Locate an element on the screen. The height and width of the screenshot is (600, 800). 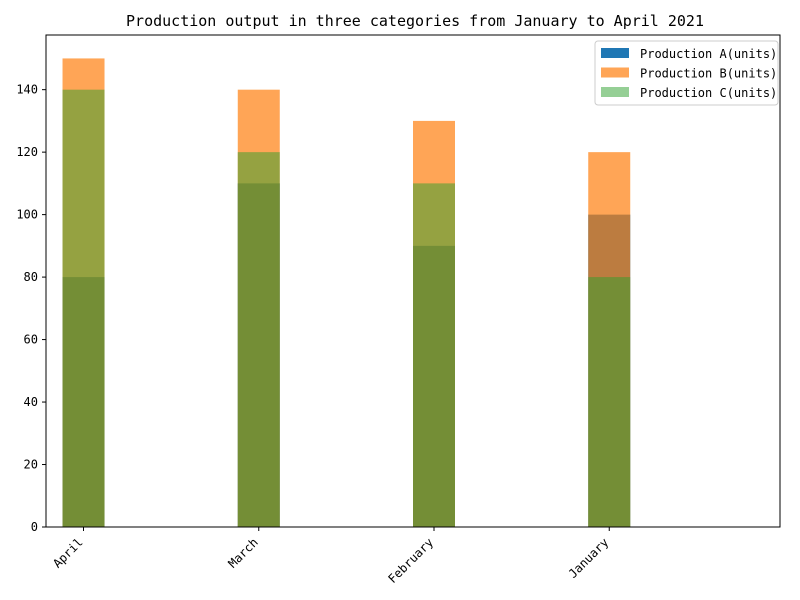
legend-box is located at coordinates (686, 73).